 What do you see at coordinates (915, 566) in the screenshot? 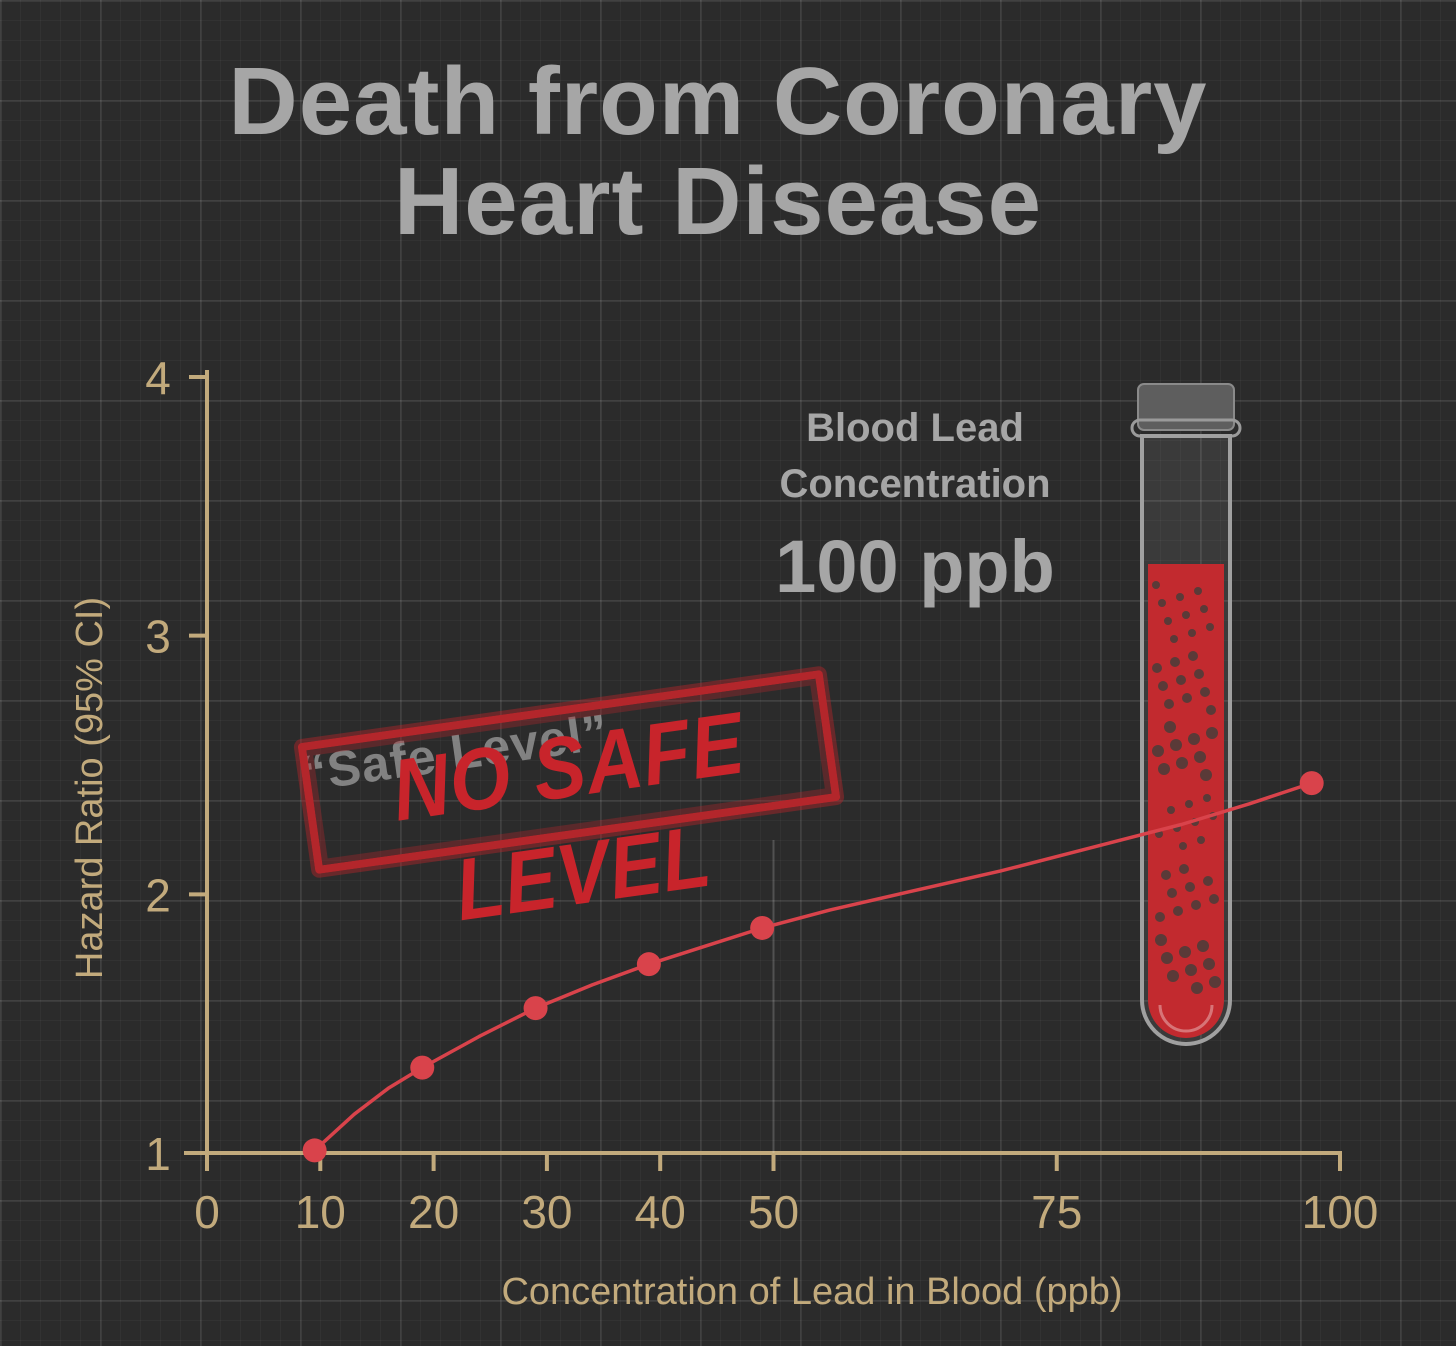
I see `blood-lead-value: 100 ppb` at bounding box center [915, 566].